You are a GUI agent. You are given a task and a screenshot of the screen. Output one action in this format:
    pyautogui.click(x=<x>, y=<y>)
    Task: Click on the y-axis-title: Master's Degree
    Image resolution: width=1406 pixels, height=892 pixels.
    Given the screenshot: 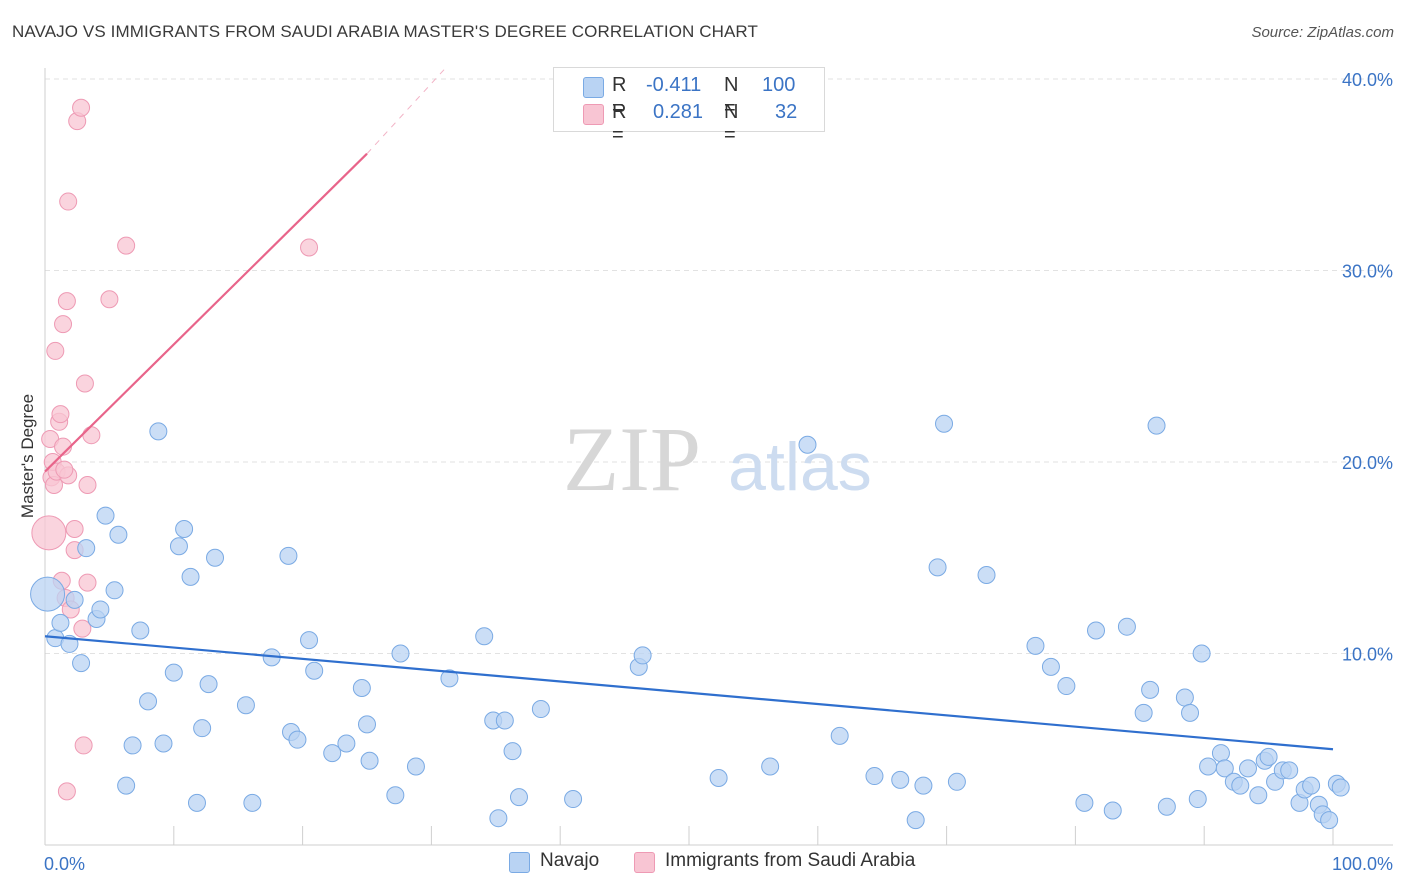 What is the action you would take?
    pyautogui.click(x=27, y=456)
    